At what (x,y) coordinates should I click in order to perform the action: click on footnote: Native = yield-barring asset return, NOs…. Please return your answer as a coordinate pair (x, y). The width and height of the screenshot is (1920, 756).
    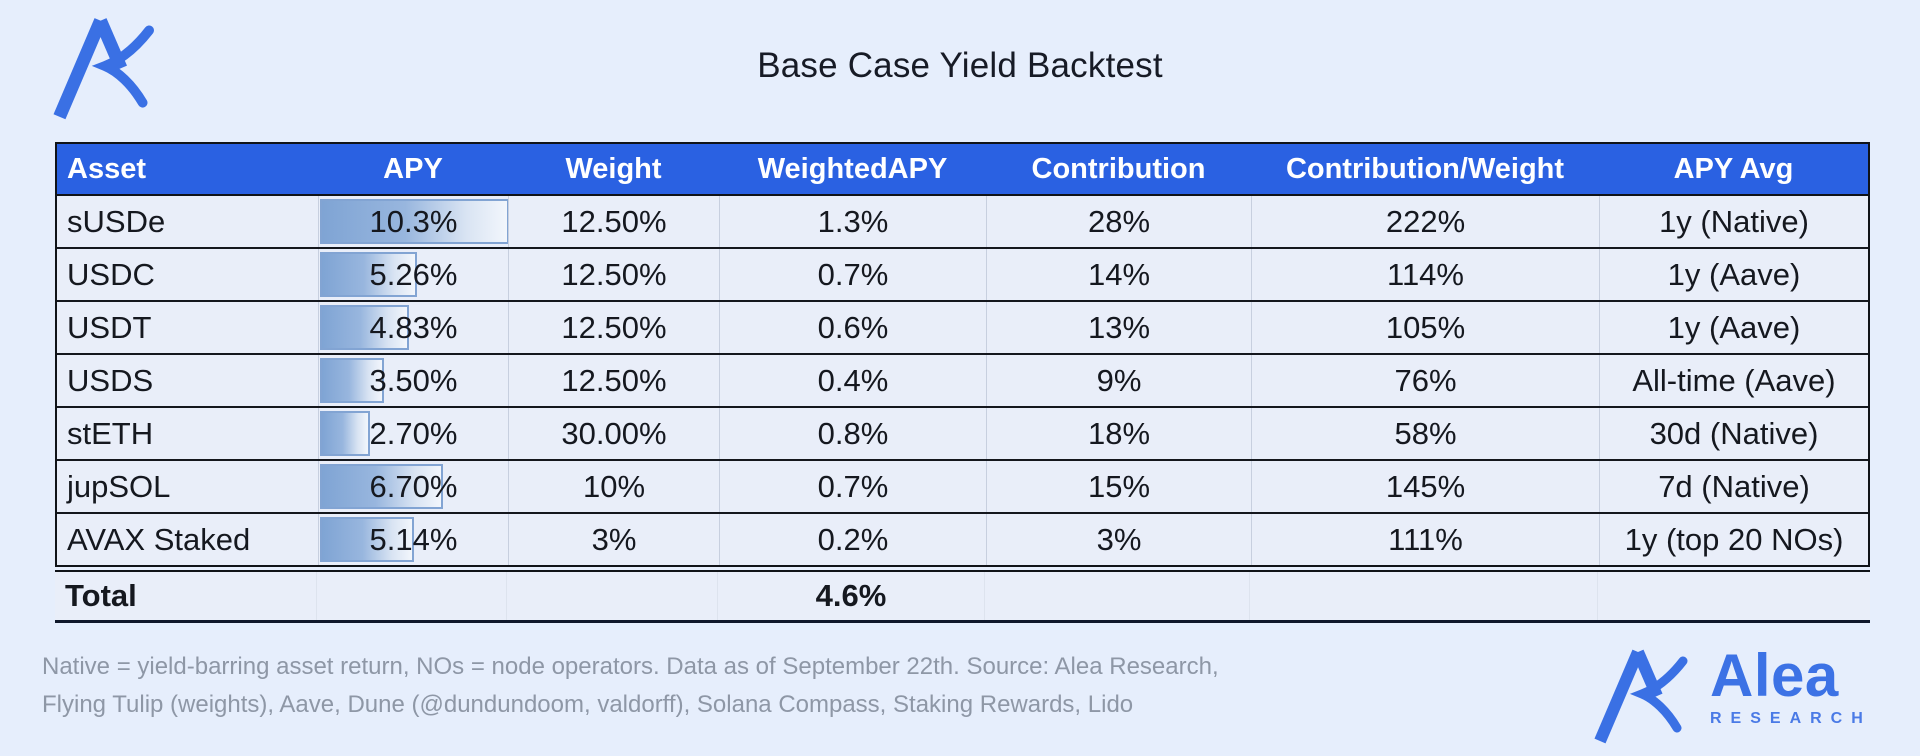
    Looking at the image, I should click on (652, 686).